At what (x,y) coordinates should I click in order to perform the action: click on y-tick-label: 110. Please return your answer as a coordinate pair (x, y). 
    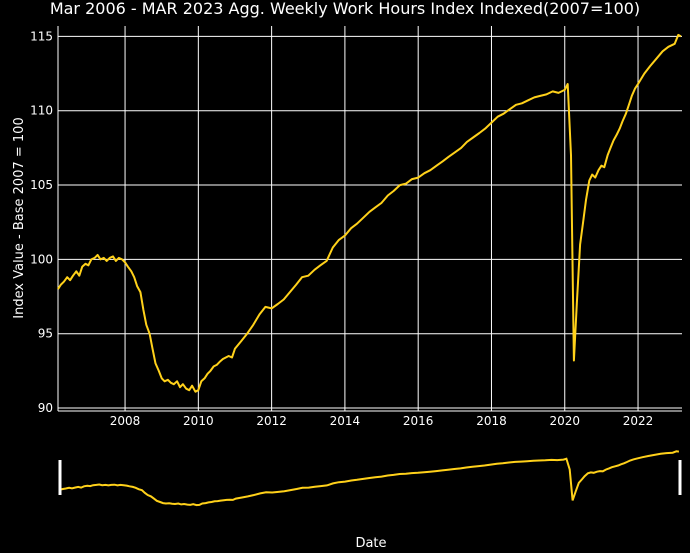
    Looking at the image, I should click on (41, 111).